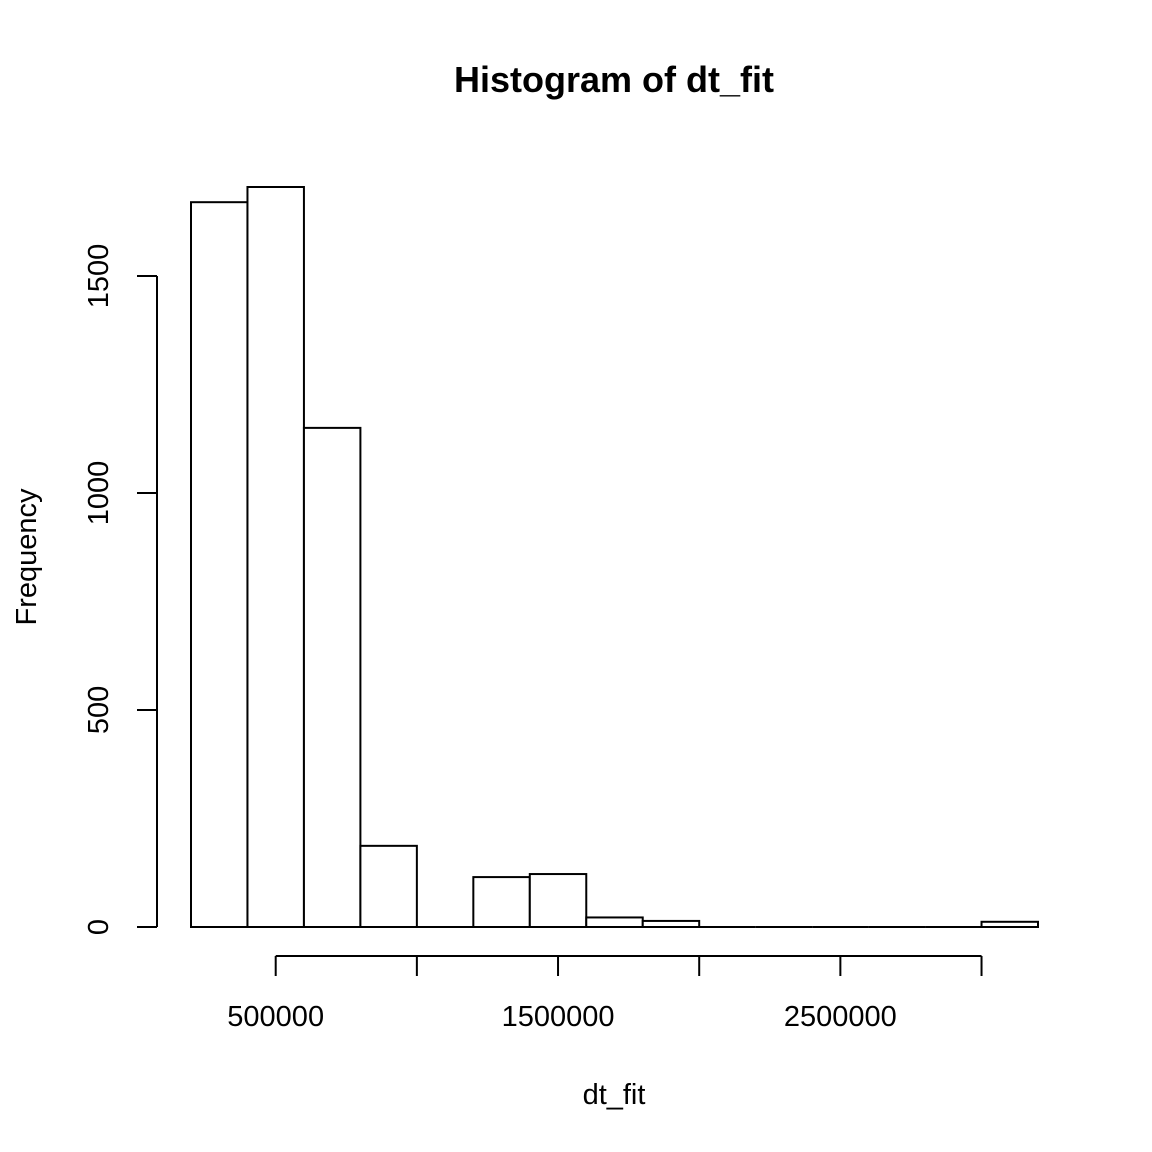  What do you see at coordinates (275, 1017) in the screenshot?
I see `x-tick-label: 500000` at bounding box center [275, 1017].